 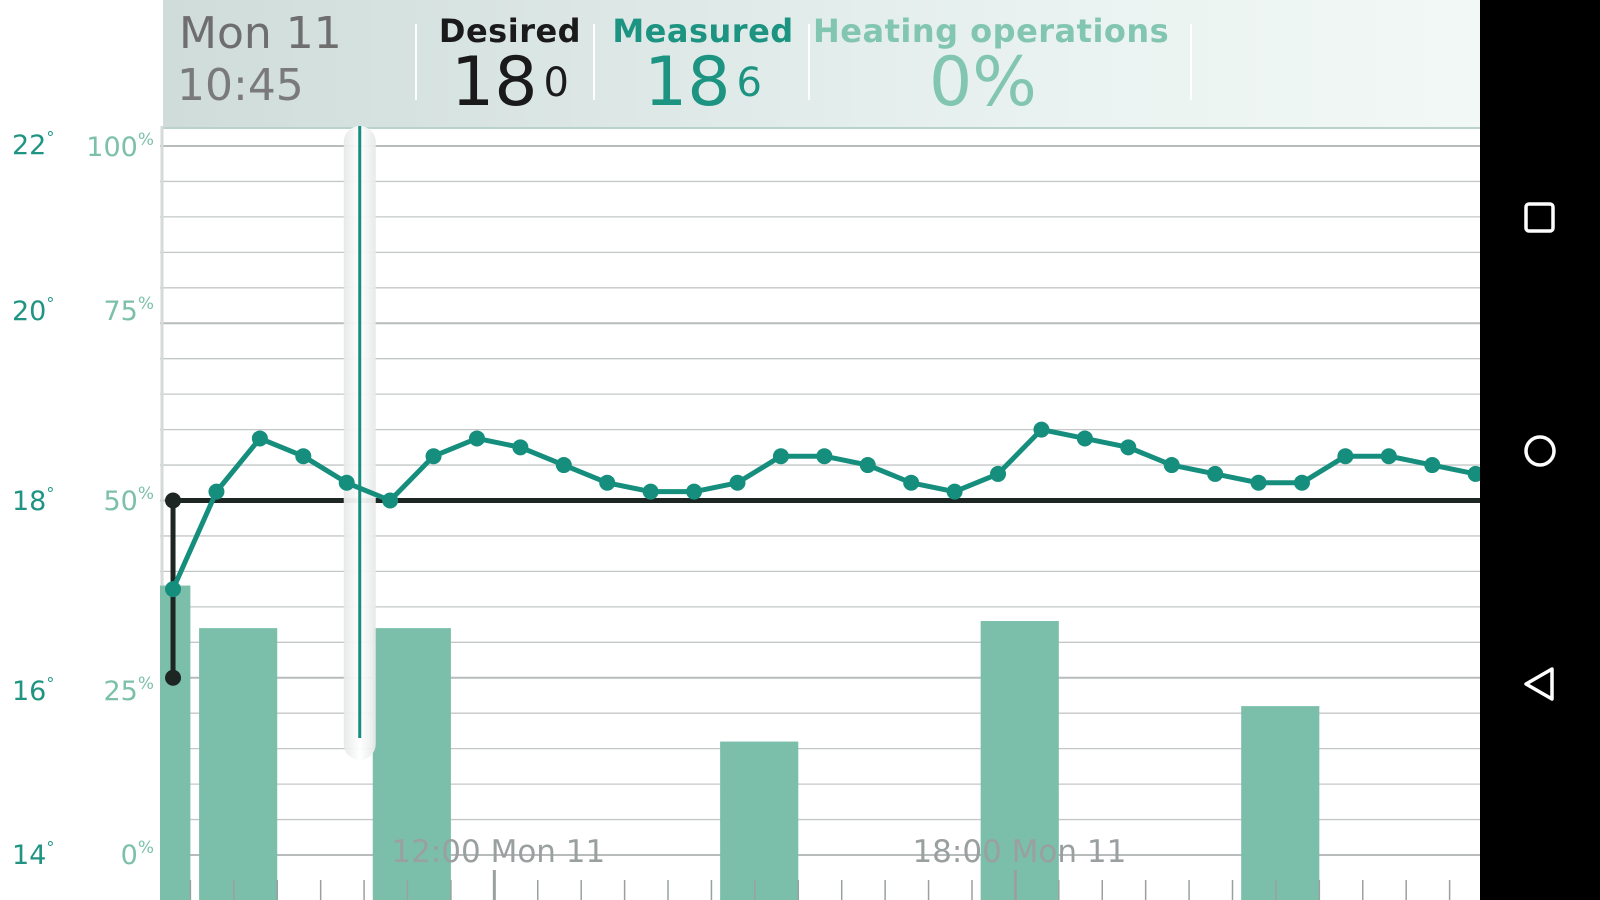 I want to click on x-axis-label: 18:00 Mon 11, so click(x=1019, y=852).